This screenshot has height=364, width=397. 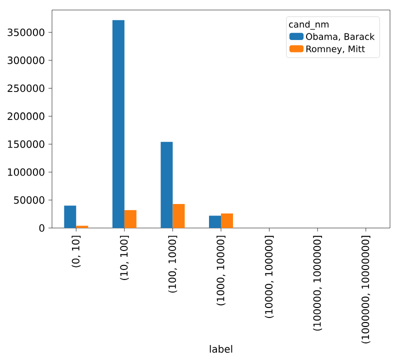 I want to click on legend-title: cand_nm, so click(x=308, y=25).